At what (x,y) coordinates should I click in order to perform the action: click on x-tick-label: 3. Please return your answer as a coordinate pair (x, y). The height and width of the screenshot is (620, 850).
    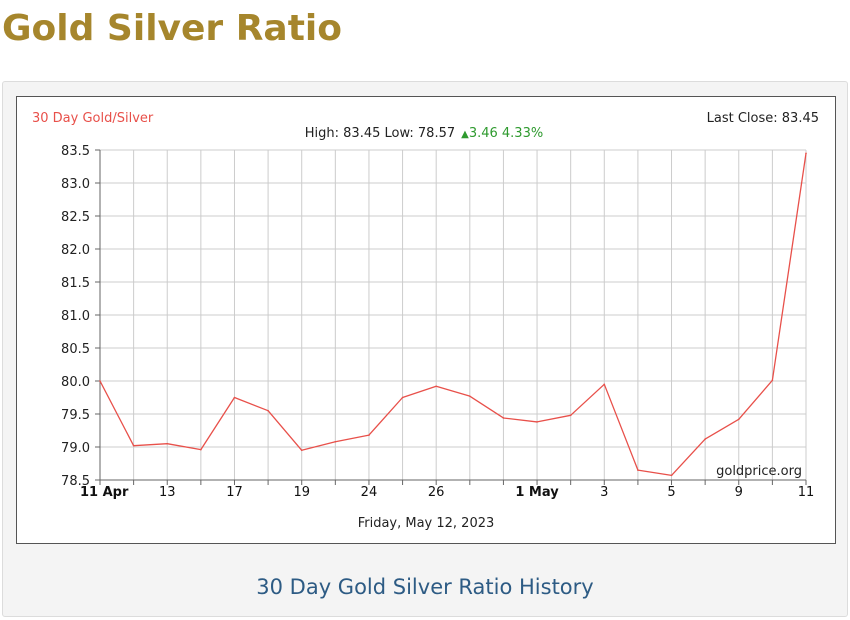
    Looking at the image, I should click on (604, 492).